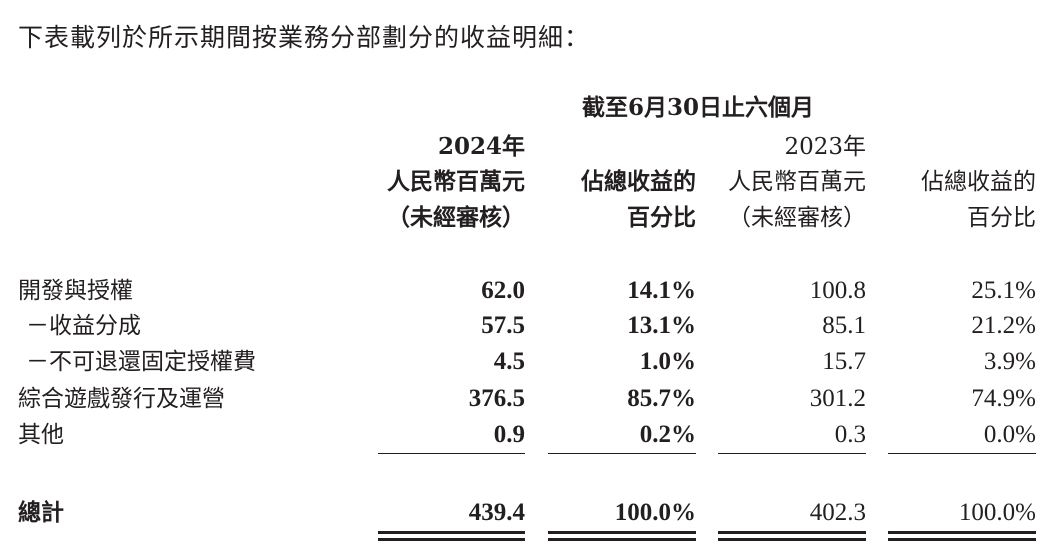  What do you see at coordinates (1003, 325) in the screenshot?
I see `row-pct-2023: 21.2%` at bounding box center [1003, 325].